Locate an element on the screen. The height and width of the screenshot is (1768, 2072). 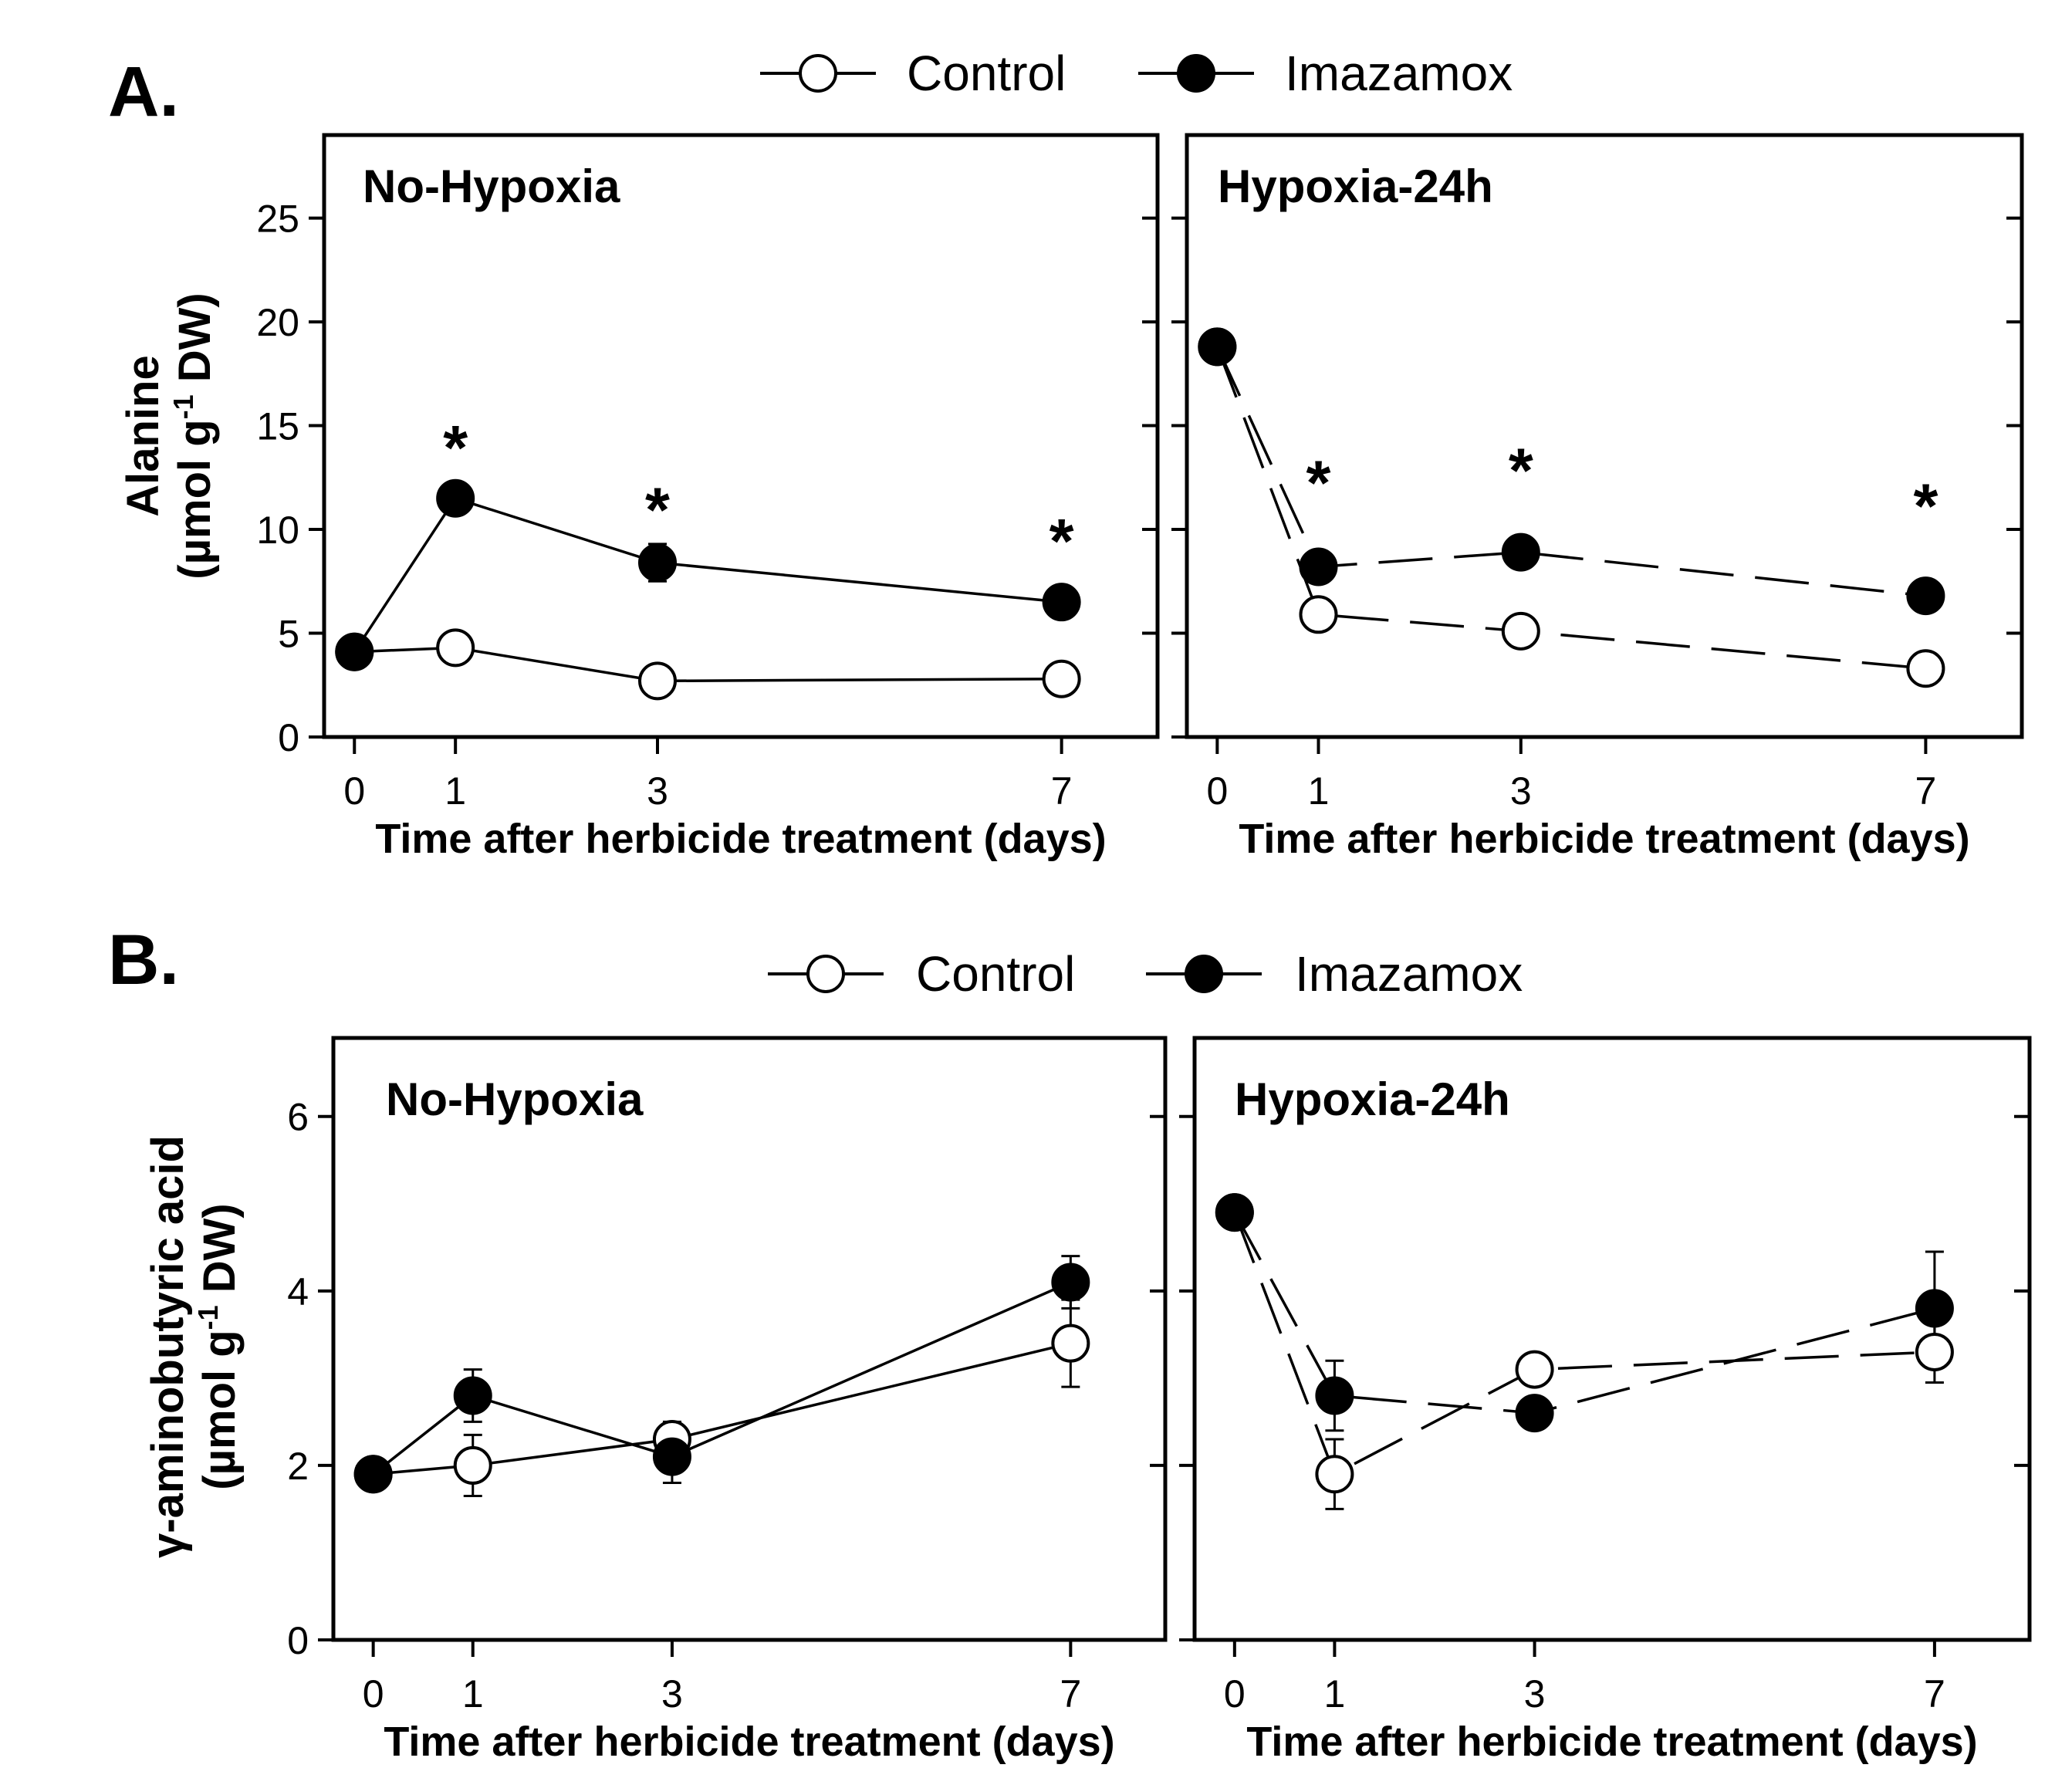
y-tick-label: 2 is located at coordinates (298, 1466).